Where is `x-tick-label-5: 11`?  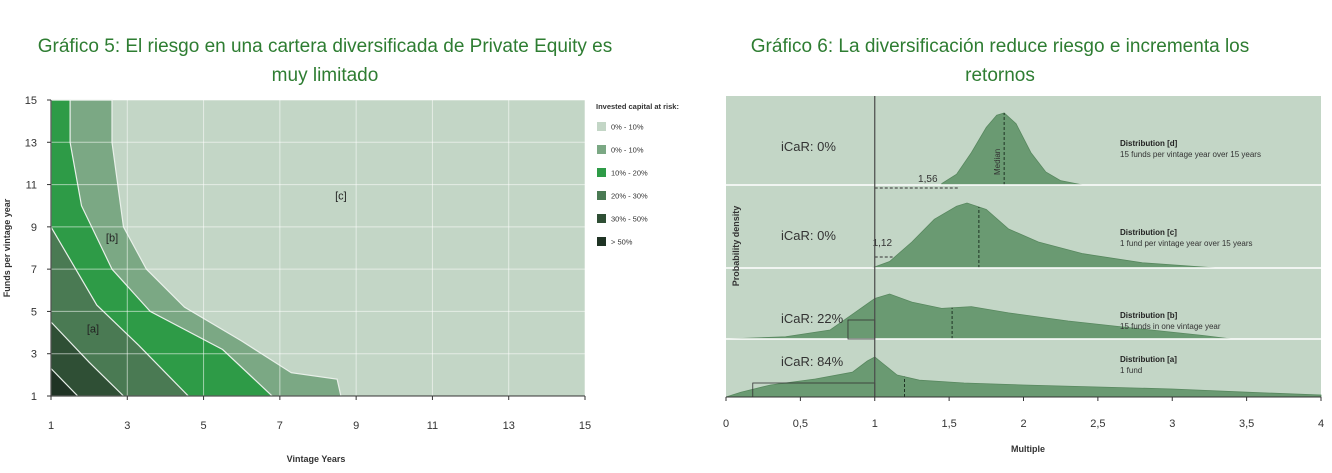
x-tick-label-5: 11 is located at coordinates (432, 426).